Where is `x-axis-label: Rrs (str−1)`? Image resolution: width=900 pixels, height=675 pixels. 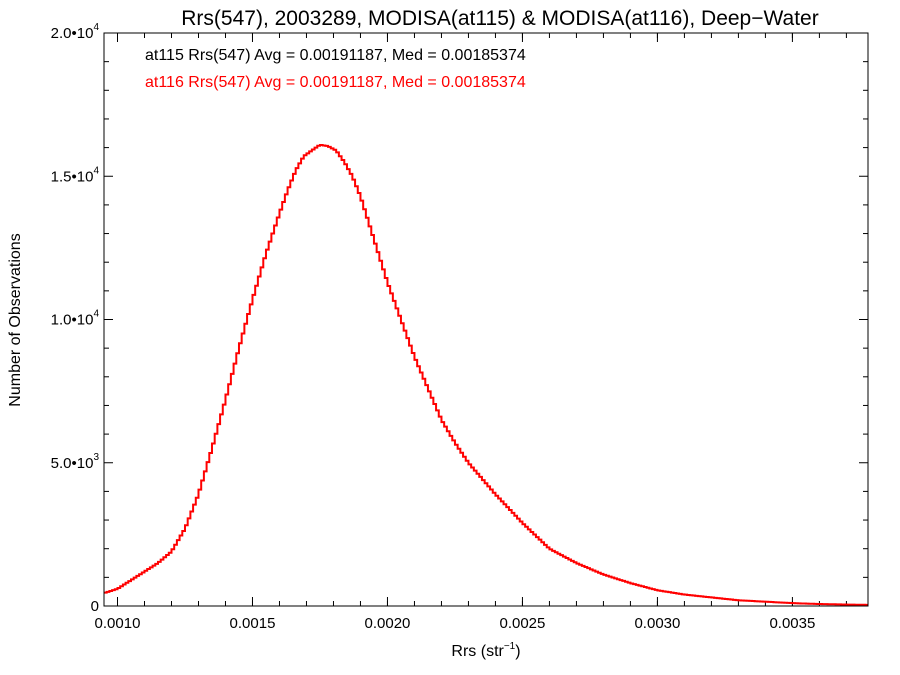
x-axis-label: Rrs (str−1) is located at coordinates (485, 650).